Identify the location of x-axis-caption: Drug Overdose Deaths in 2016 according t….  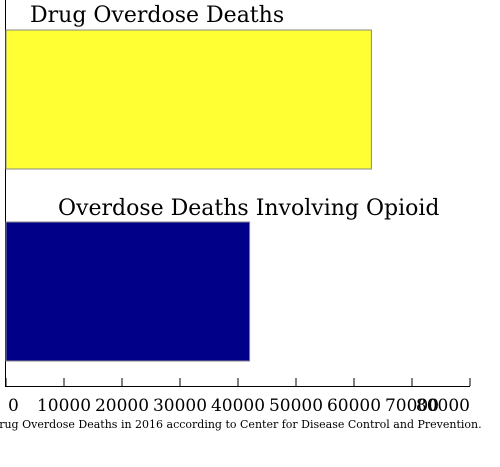
(241, 424).